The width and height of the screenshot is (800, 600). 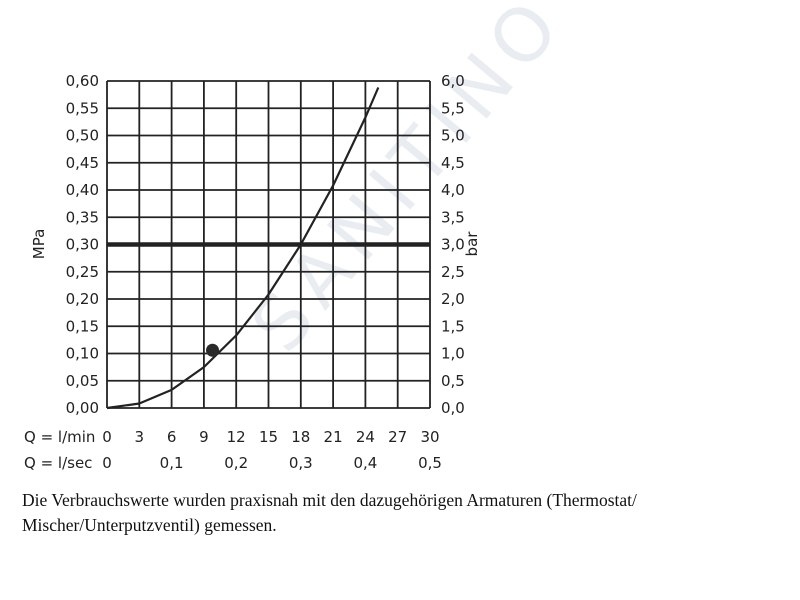 What do you see at coordinates (82, 299) in the screenshot?
I see `y-tick-left: 0,20` at bounding box center [82, 299].